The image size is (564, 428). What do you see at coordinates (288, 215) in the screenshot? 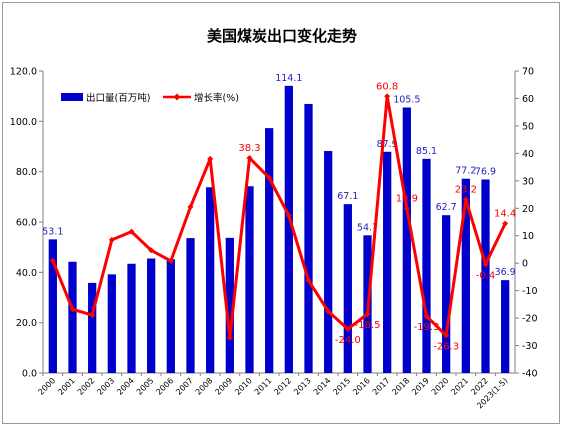
I see `growth-point-2012` at bounding box center [288, 215].